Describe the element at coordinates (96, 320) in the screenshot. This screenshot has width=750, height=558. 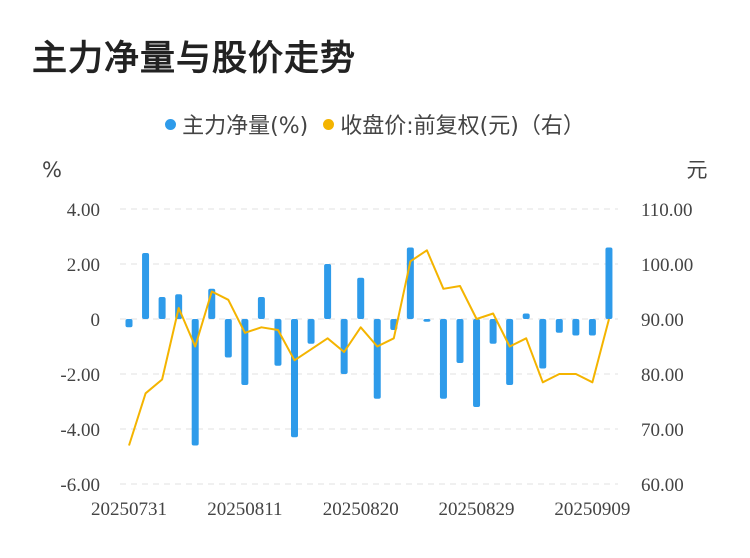
I see `left-tick-label: 0` at that location.